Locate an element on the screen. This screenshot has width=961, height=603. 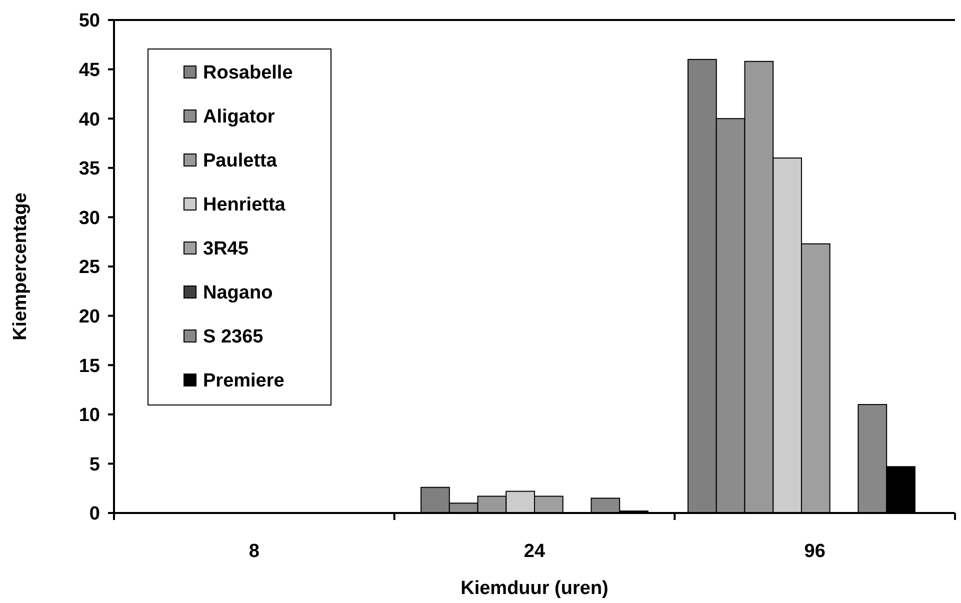
y-axis-title: Kiempercentage is located at coordinates (20, 266).